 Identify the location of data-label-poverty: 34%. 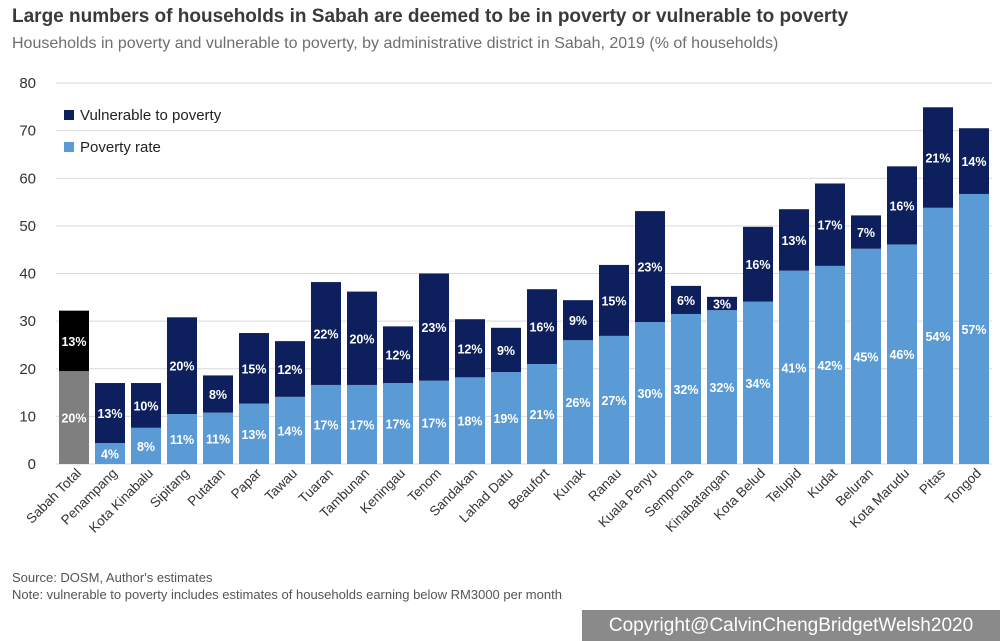
(757, 384).